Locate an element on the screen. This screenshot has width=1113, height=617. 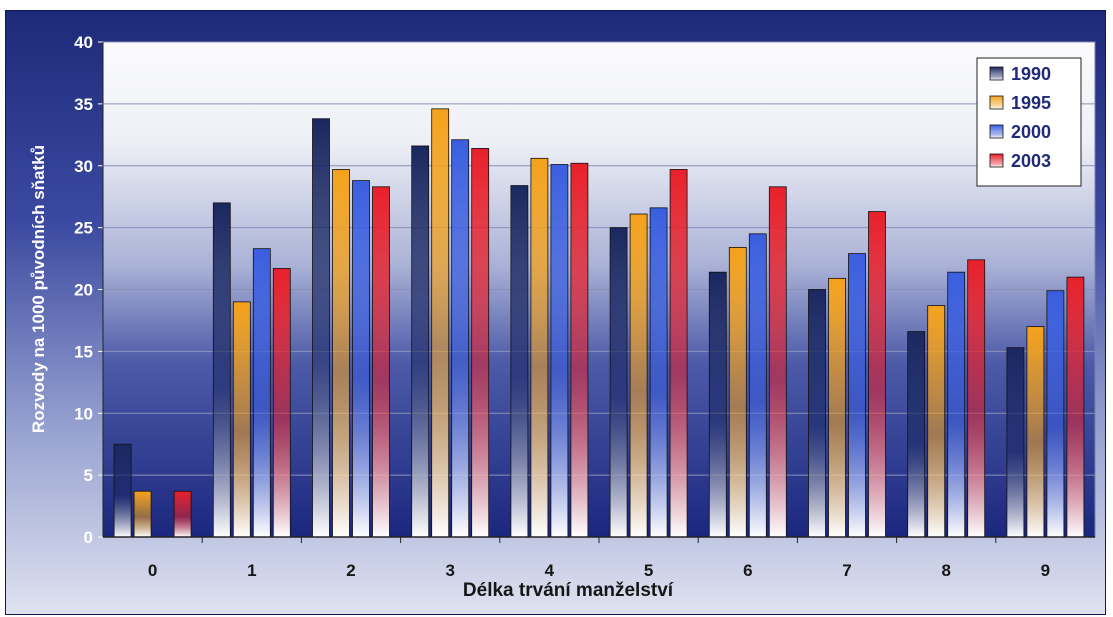
y-tick-label: 20 is located at coordinates (83, 290).